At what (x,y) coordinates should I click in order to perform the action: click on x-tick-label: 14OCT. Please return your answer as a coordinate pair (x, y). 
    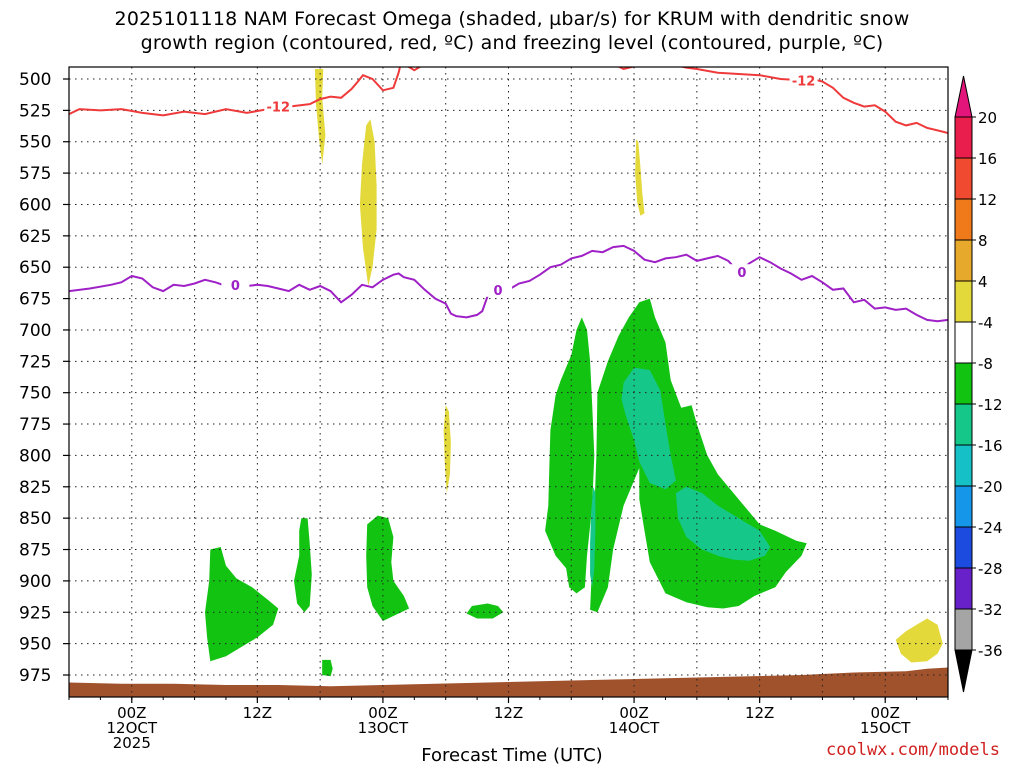
    Looking at the image, I should click on (634, 728).